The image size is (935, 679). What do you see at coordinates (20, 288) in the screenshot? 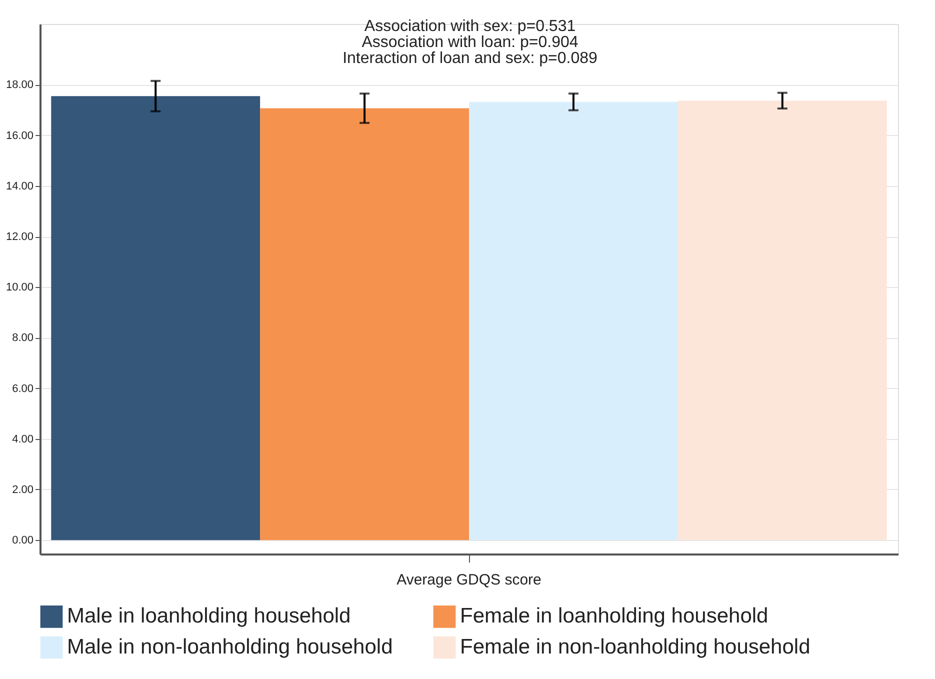
I see `y-tick-label: 10.00` at bounding box center [20, 288].